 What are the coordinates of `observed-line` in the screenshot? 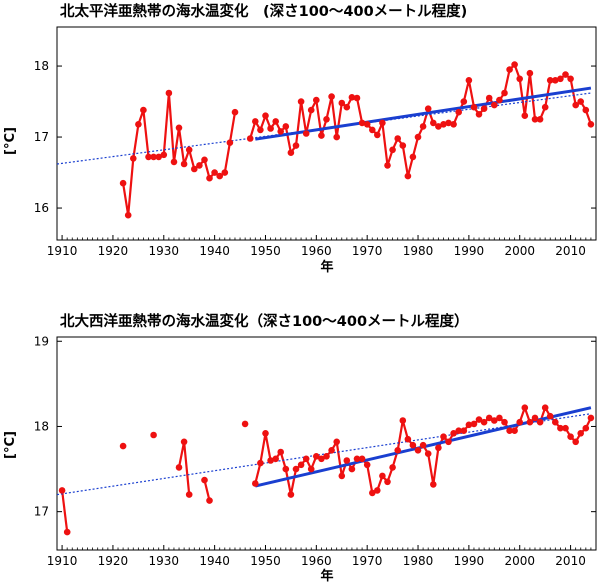 It's located at (179, 154).